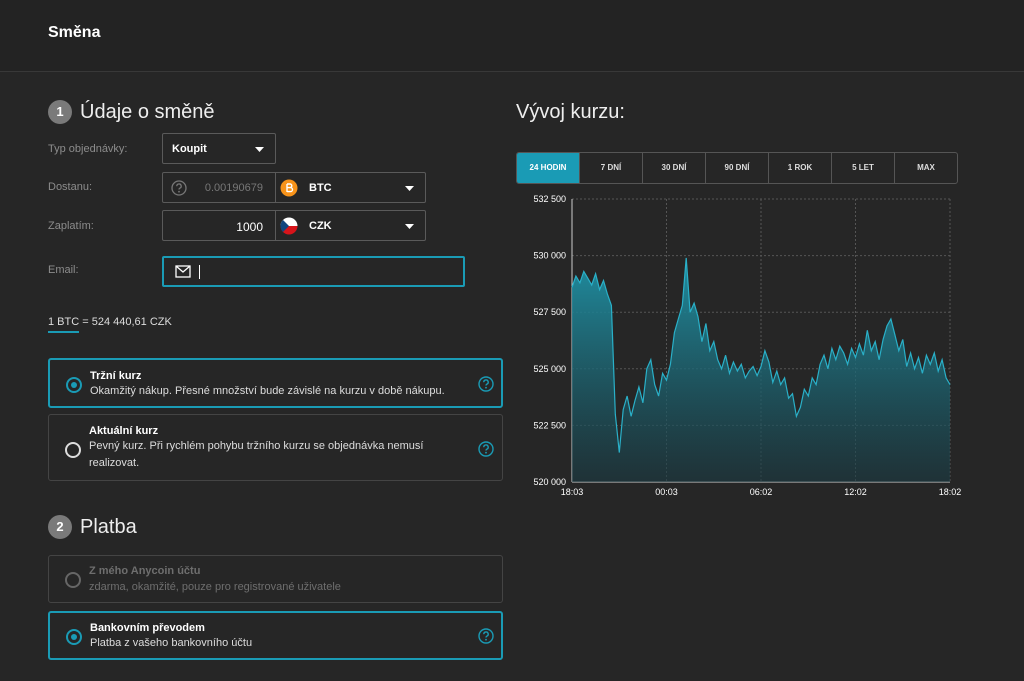 This screenshot has height=681, width=1024. What do you see at coordinates (549, 369) in the screenshot?
I see `y-tick-label: 525 000` at bounding box center [549, 369].